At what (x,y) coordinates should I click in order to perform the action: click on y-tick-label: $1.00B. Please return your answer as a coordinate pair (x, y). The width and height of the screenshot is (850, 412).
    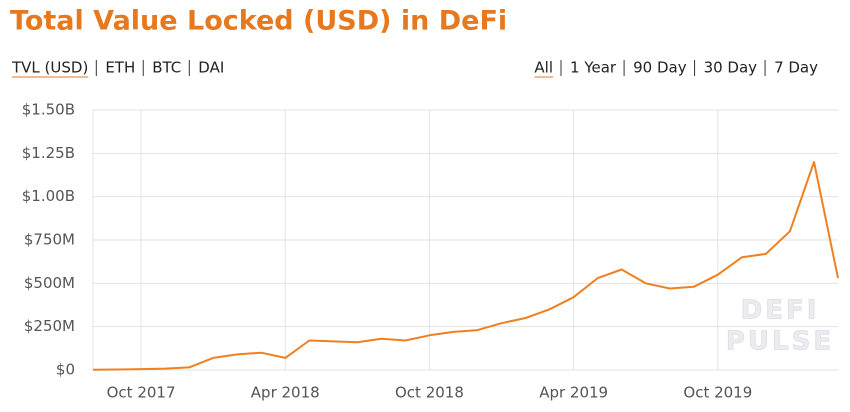
    Looking at the image, I should click on (48, 196).